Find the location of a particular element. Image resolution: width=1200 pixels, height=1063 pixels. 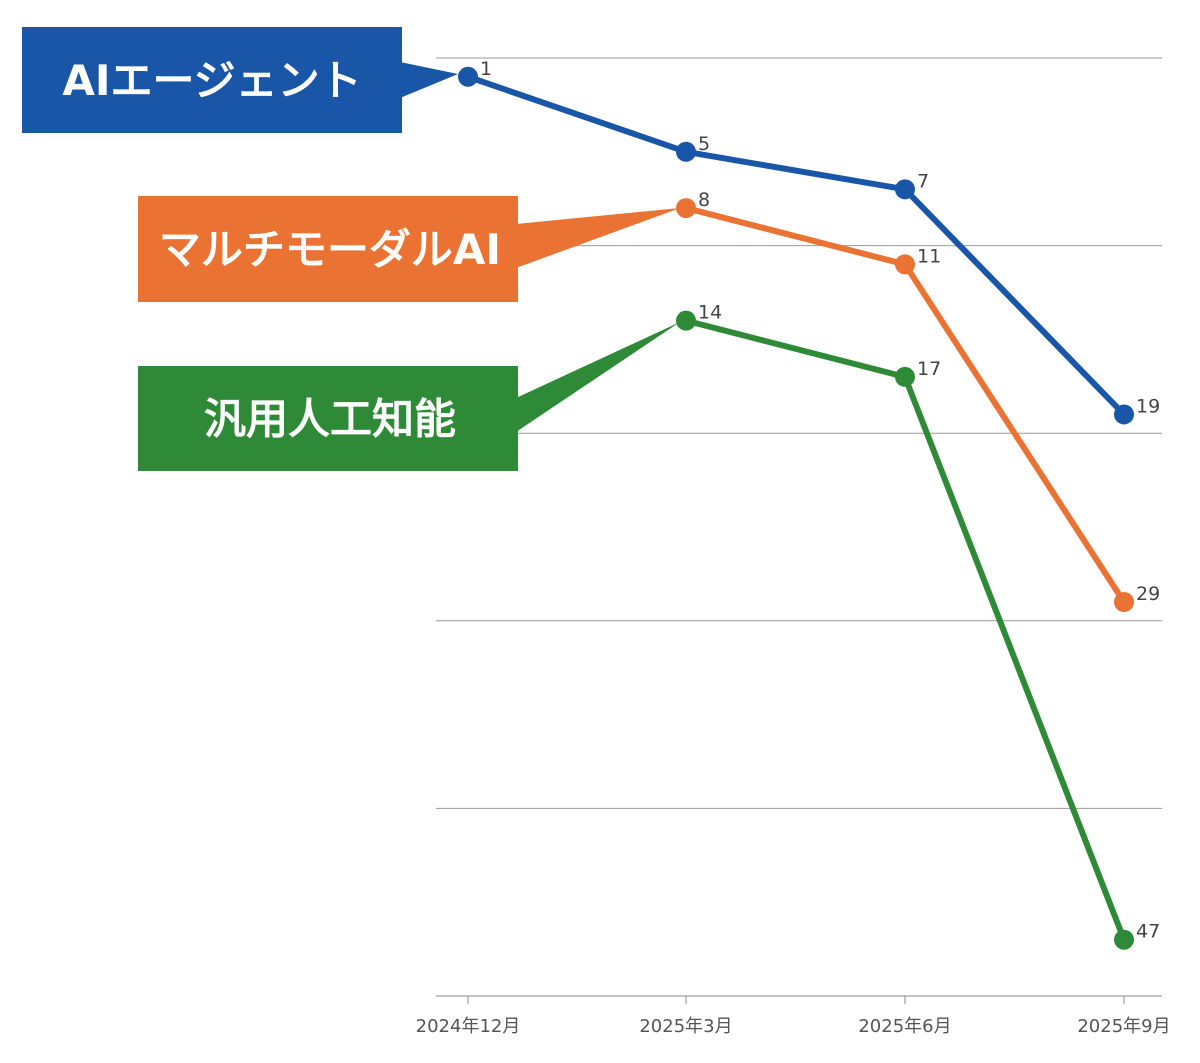

series-label: マルチモーダルAI is located at coordinates (330, 249).